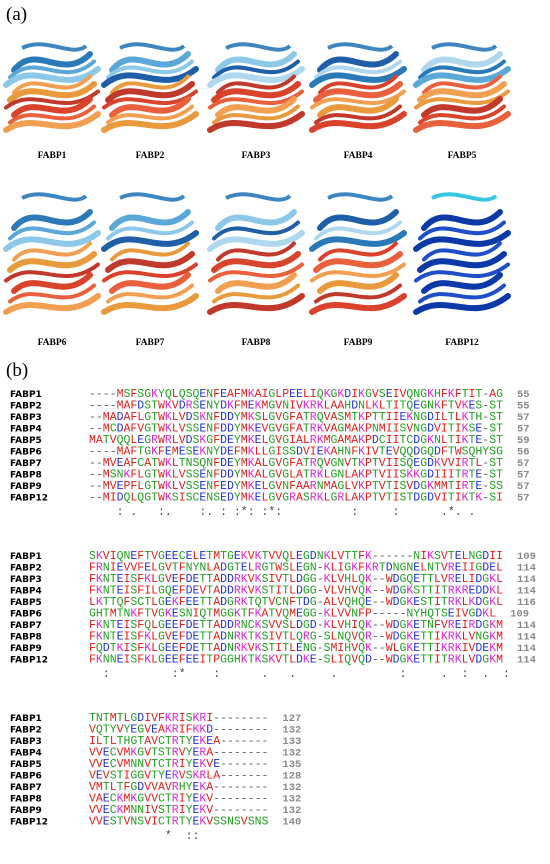 The image size is (550, 864). What do you see at coordinates (358, 343) in the screenshot?
I see `structure-caption: FABP9` at bounding box center [358, 343].